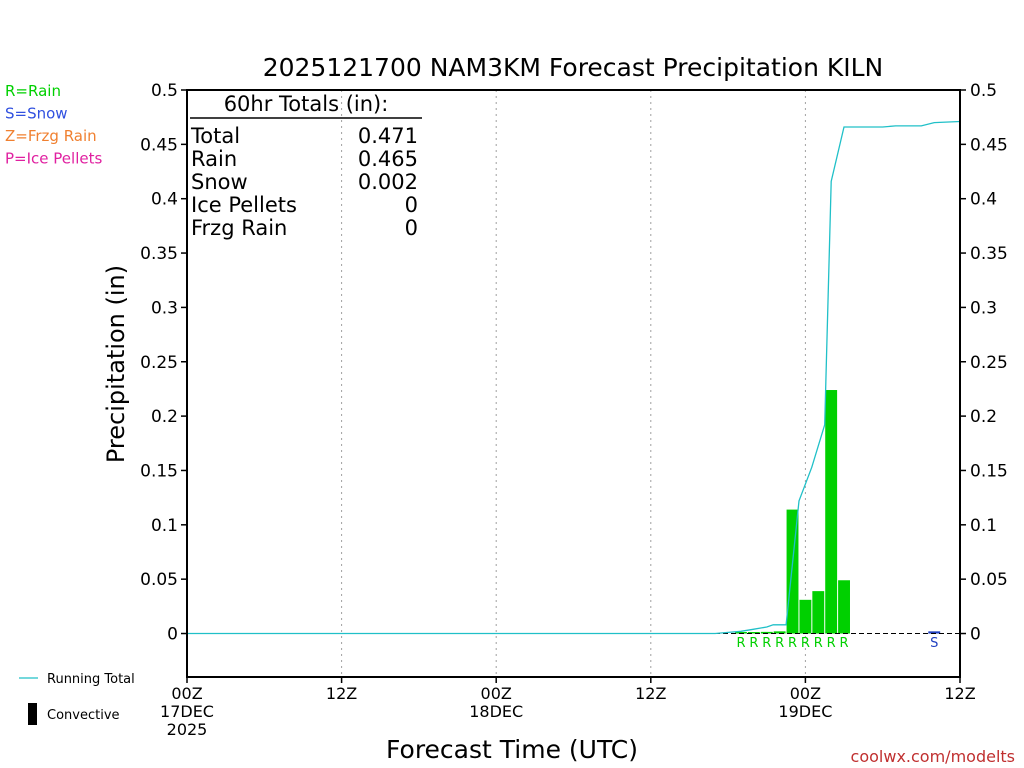  I want to click on x-axis-label: Forecast Time (UTC), so click(512, 749).